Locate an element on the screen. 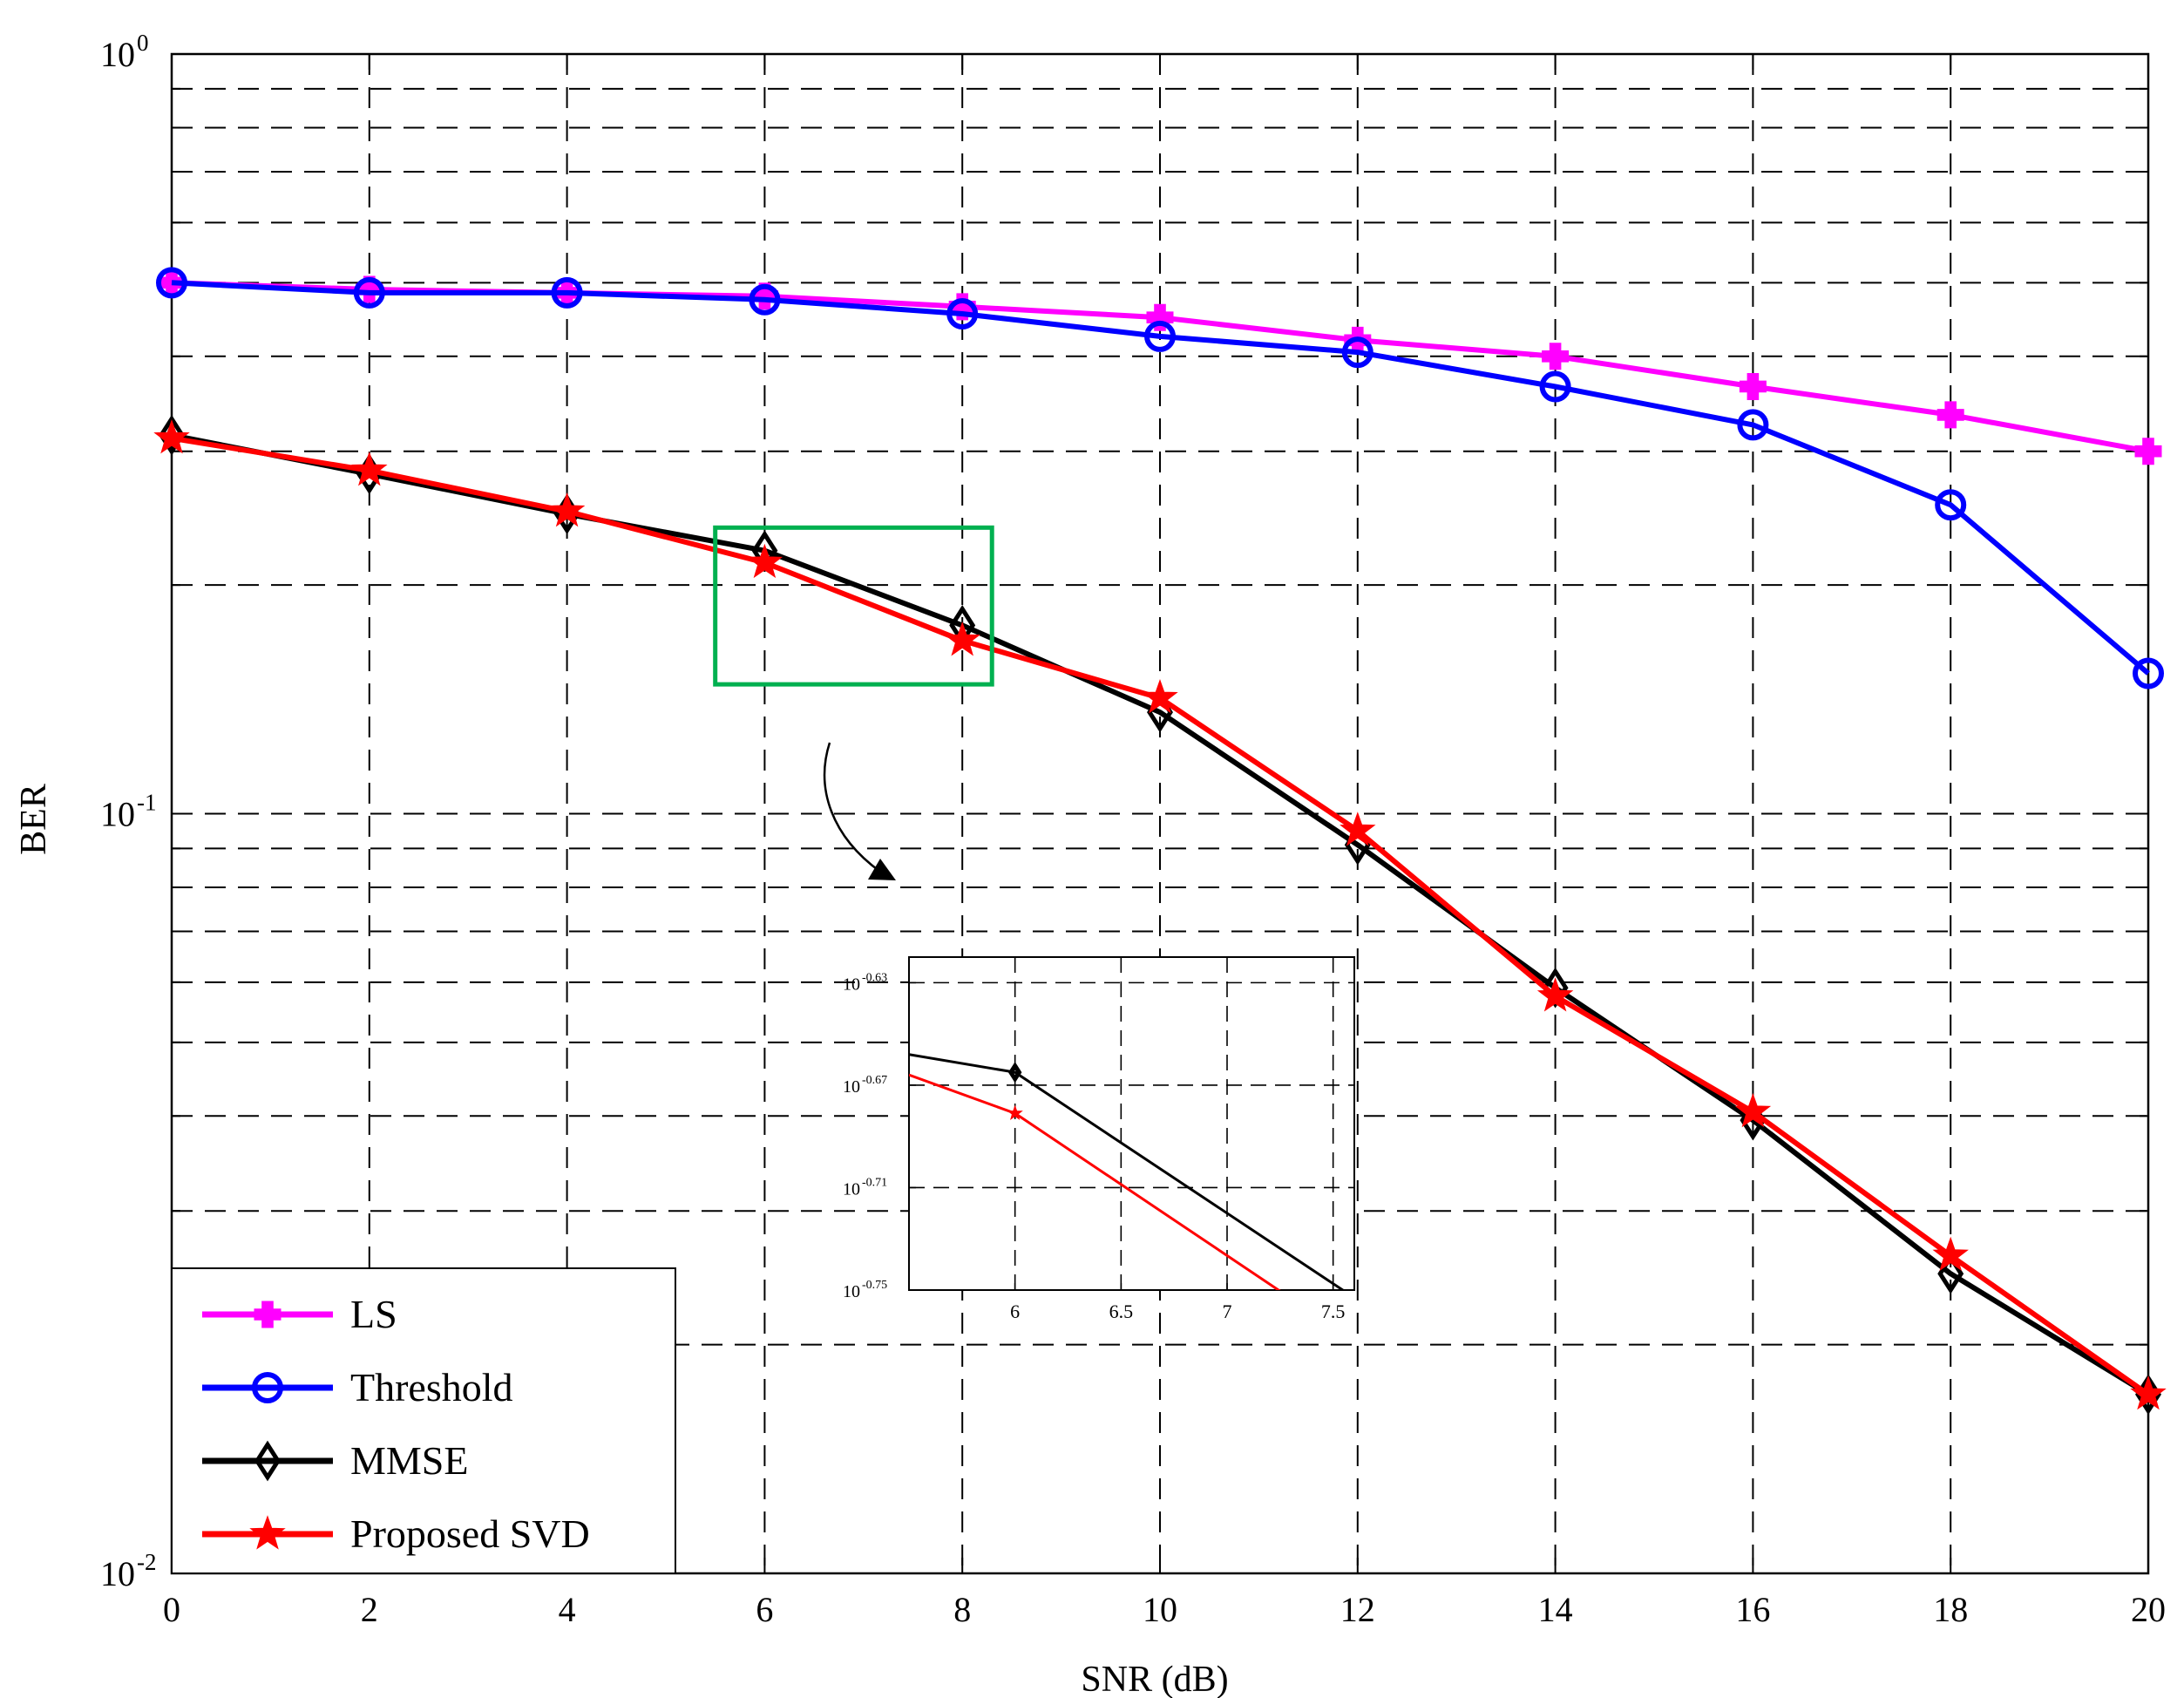 The image size is (2184, 1698). legend-entry-threshold: Threshold is located at coordinates (357, 1387).